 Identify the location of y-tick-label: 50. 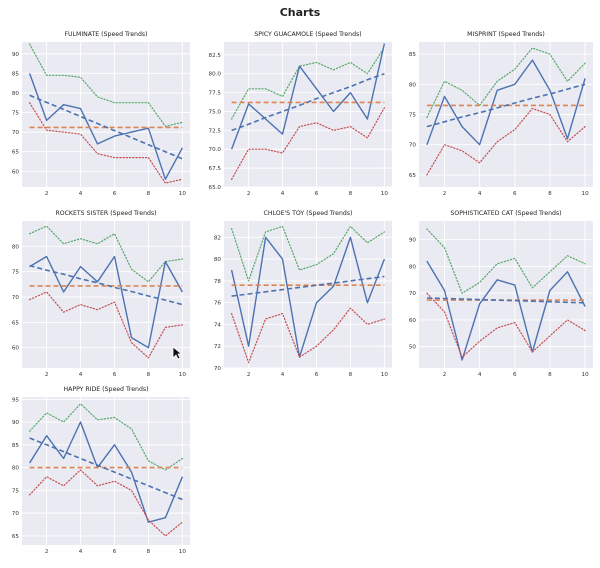
(413, 348).